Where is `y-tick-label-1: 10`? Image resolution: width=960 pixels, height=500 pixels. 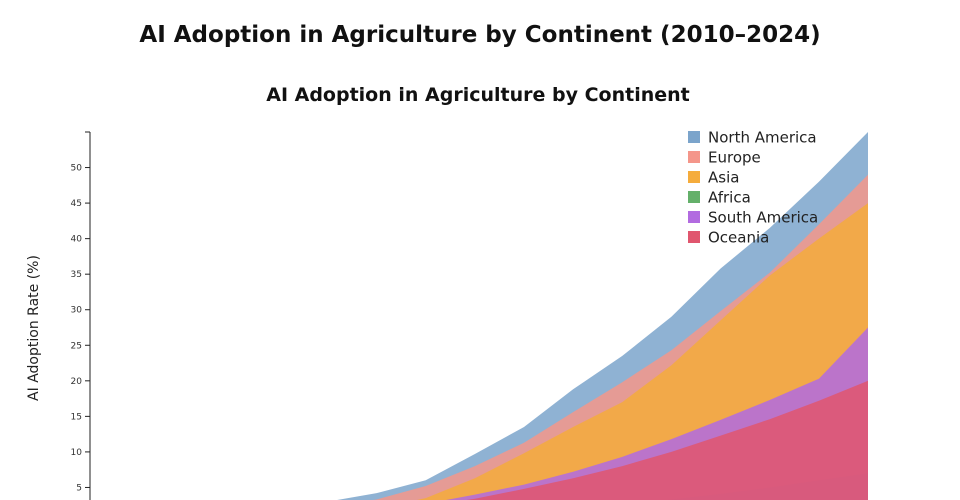
y-tick-label-1: 10 is located at coordinates (77, 453).